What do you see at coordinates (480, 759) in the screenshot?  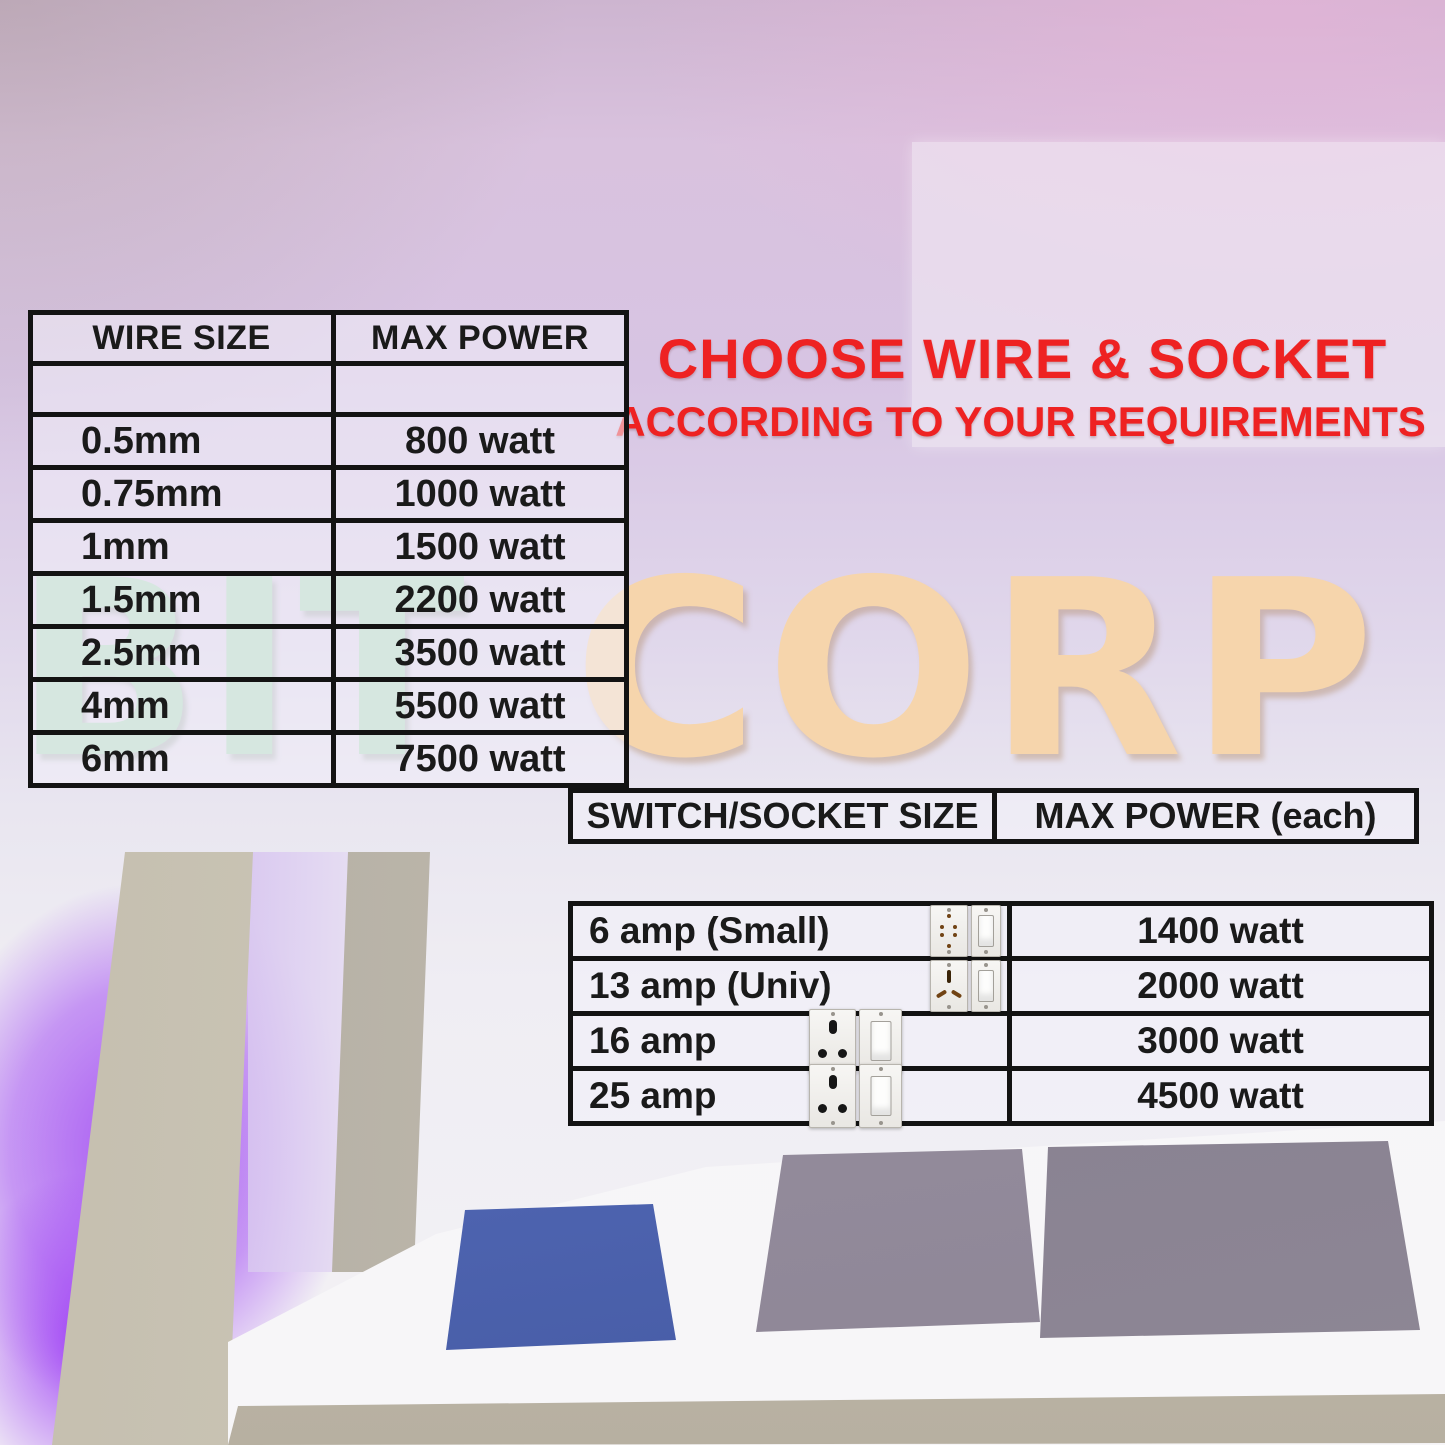 I see `max-power-cell: 7500 watt` at bounding box center [480, 759].